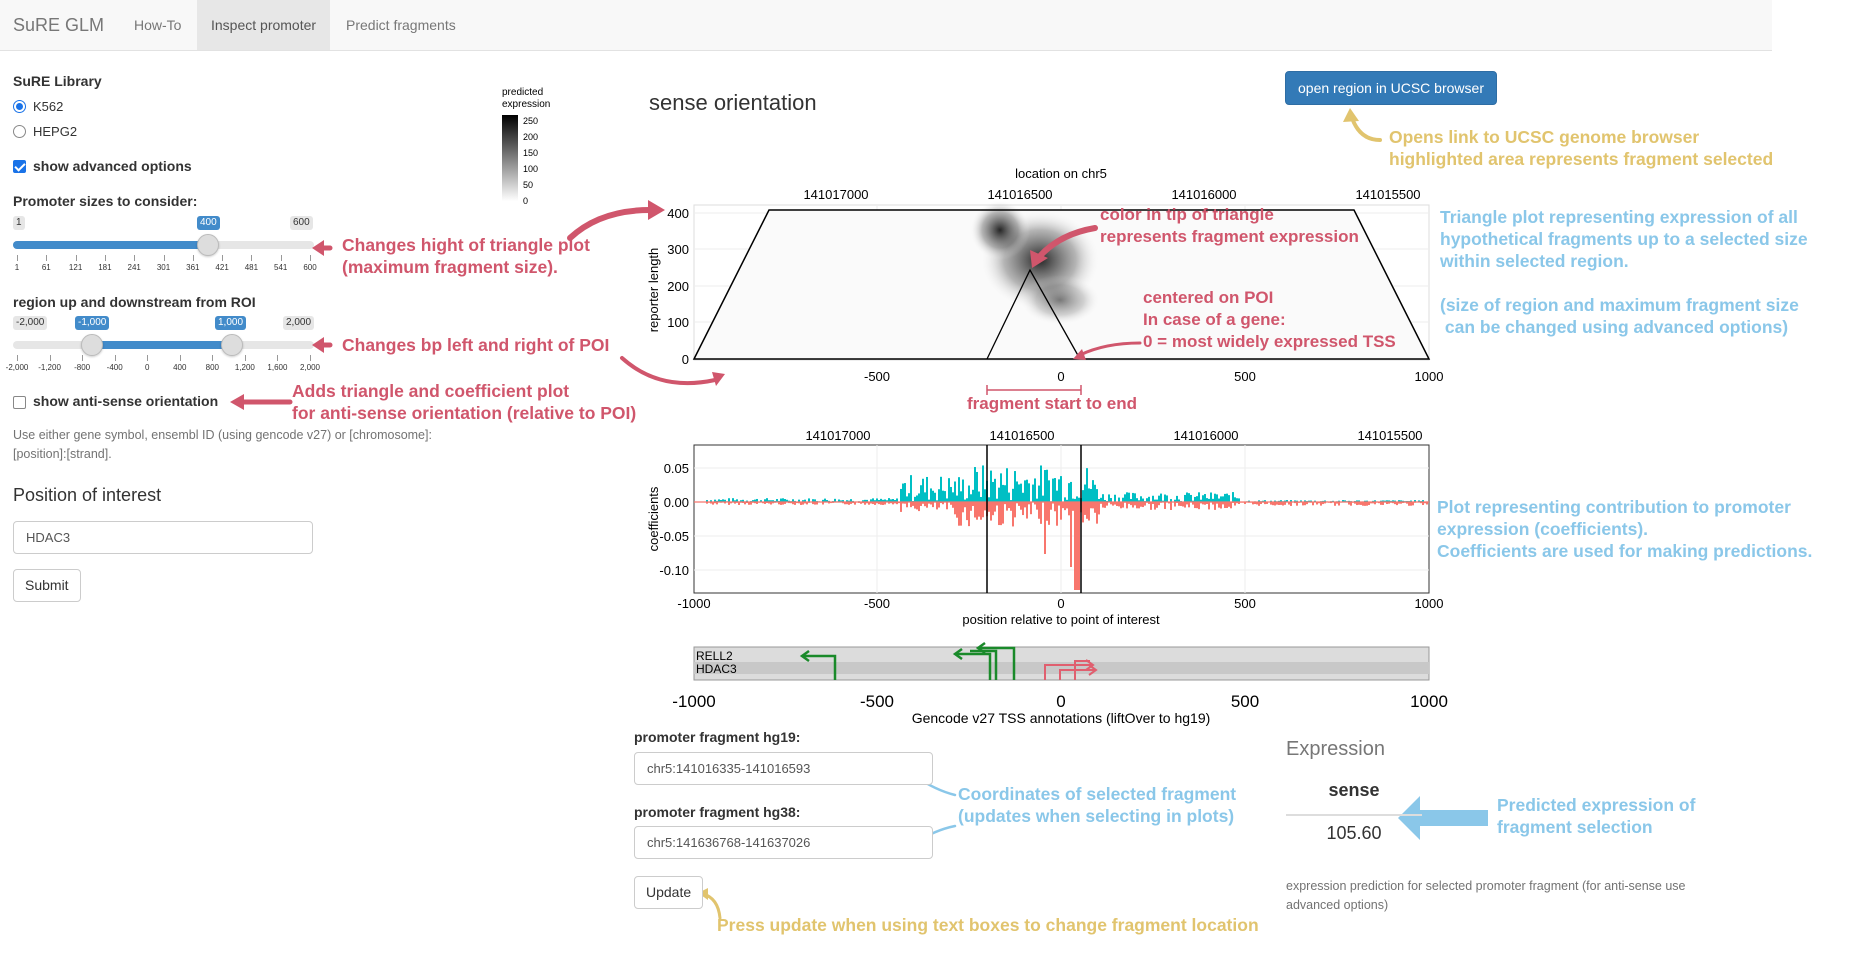 The width and height of the screenshot is (1868, 974). Describe the element at coordinates (19, 131) in the screenshot. I see `radio-hepg2` at that location.